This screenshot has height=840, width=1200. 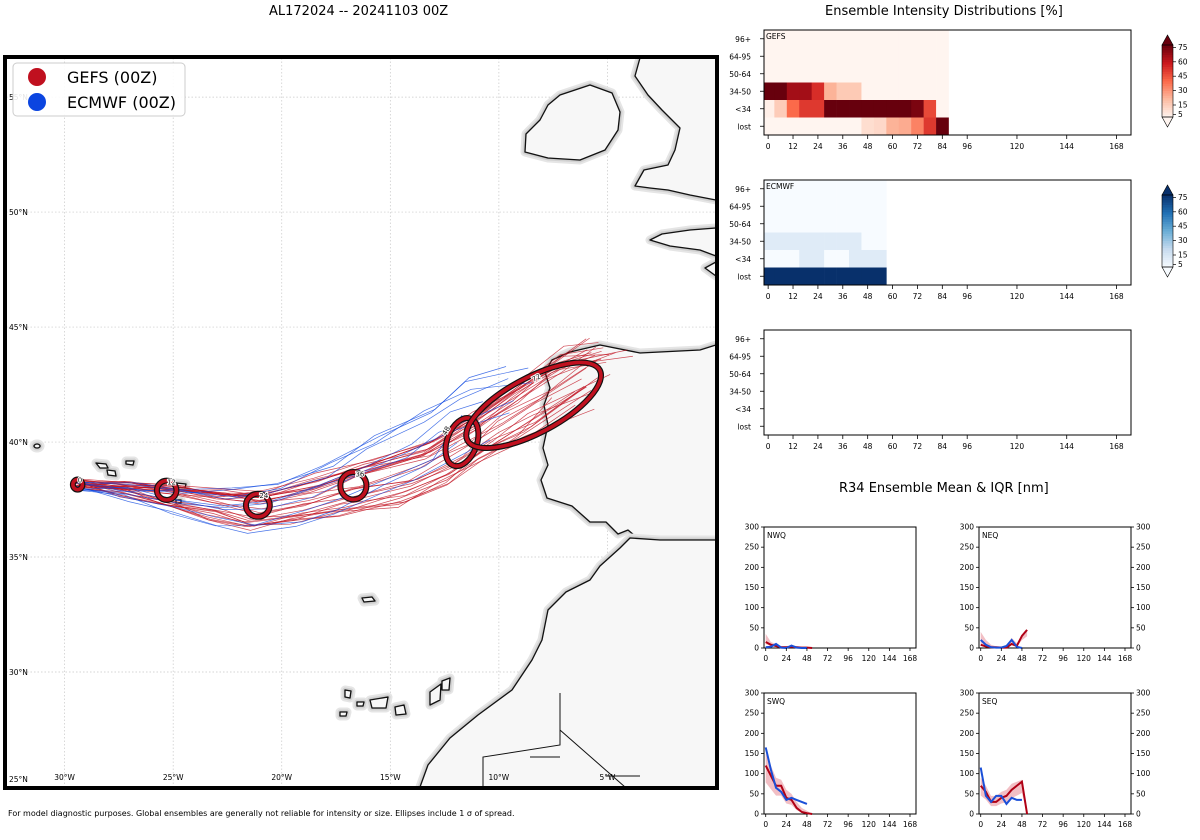 I want to click on colorbar-tick-label: 15, so click(x=1183, y=255).